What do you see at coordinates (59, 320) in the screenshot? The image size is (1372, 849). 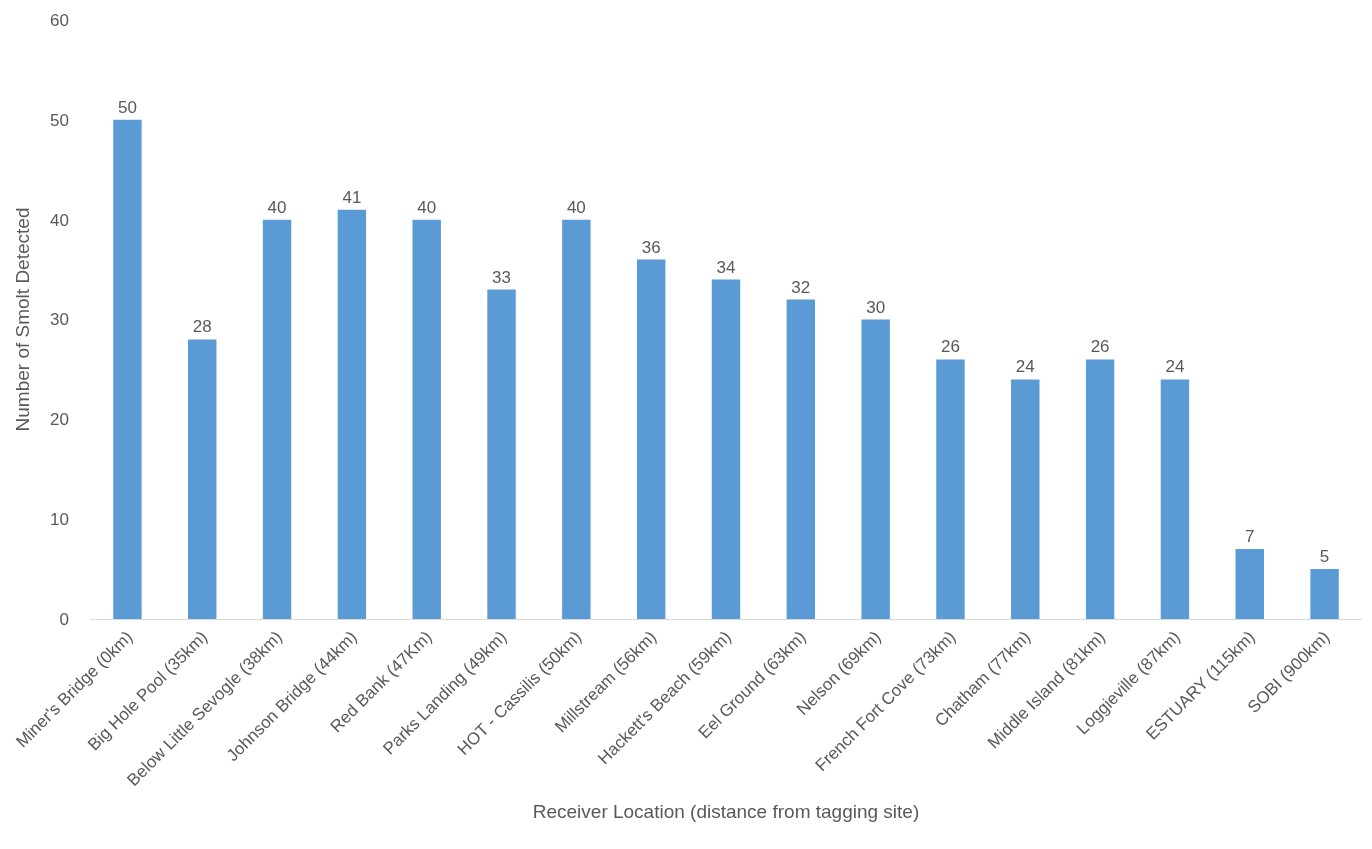 I see `y-tick-label: 30` at bounding box center [59, 320].